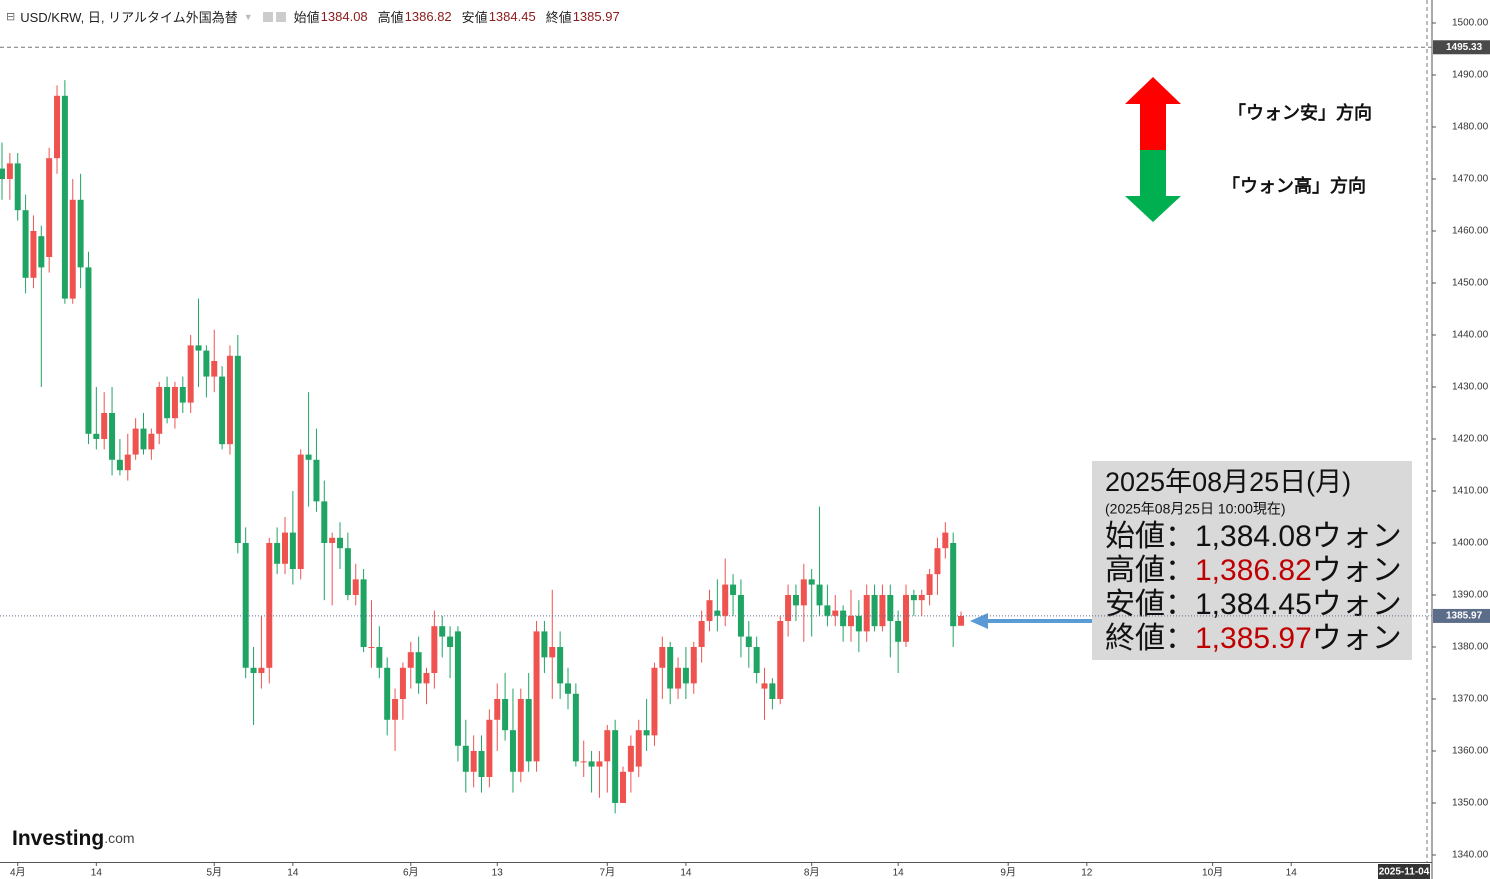  What do you see at coordinates (1470, 75) in the screenshot?
I see `y-tick-label: 1490.00` at bounding box center [1470, 75].